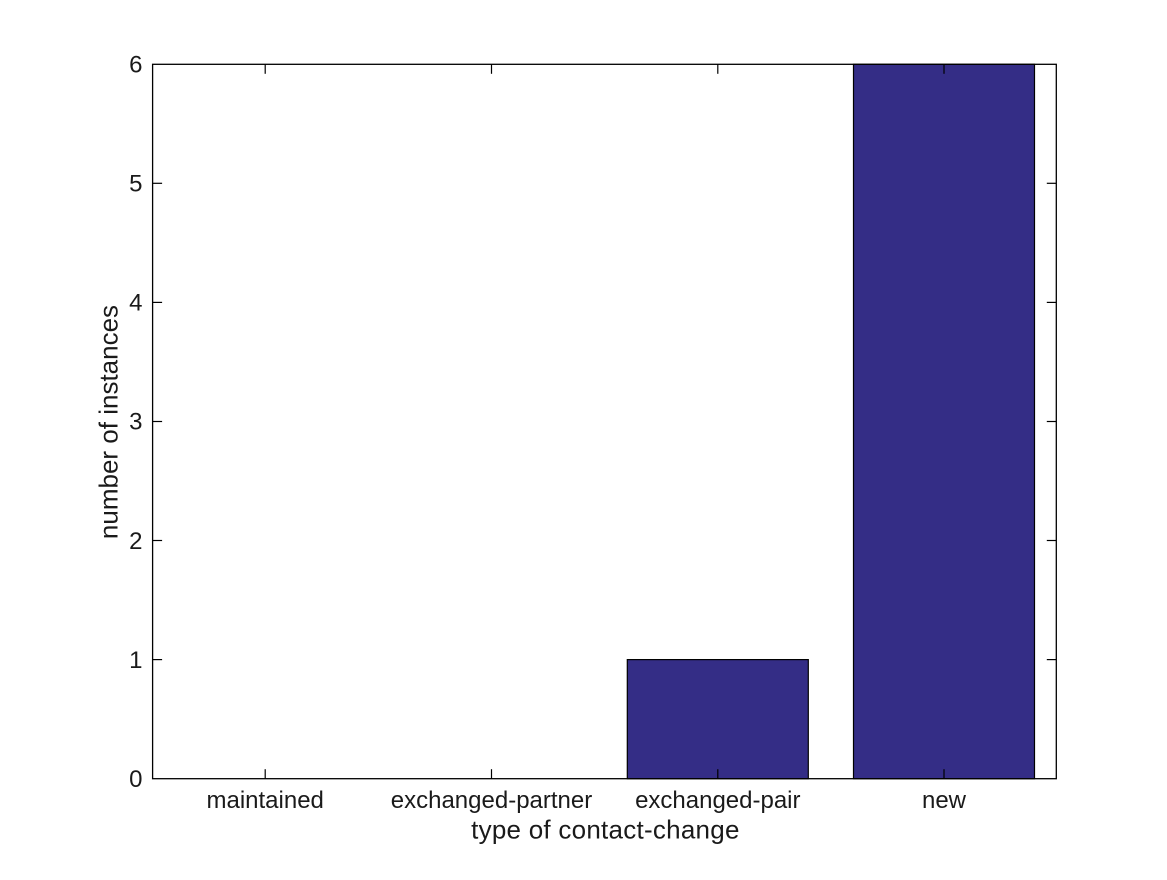  Describe the element at coordinates (109, 422) in the screenshot. I see `svg-text: number of instances` at that location.